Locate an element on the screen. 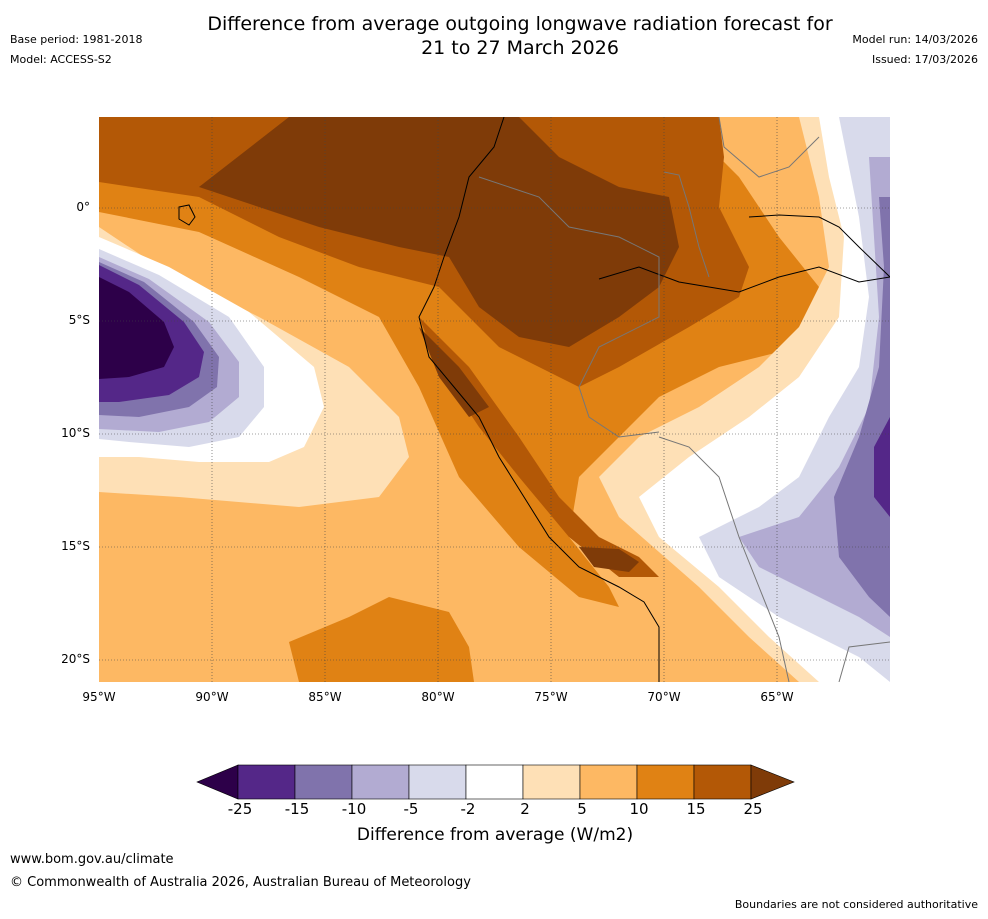 Image resolution: width=988 pixels, height=919 pixels. colorbar-arrow-left is located at coordinates (217, 782).